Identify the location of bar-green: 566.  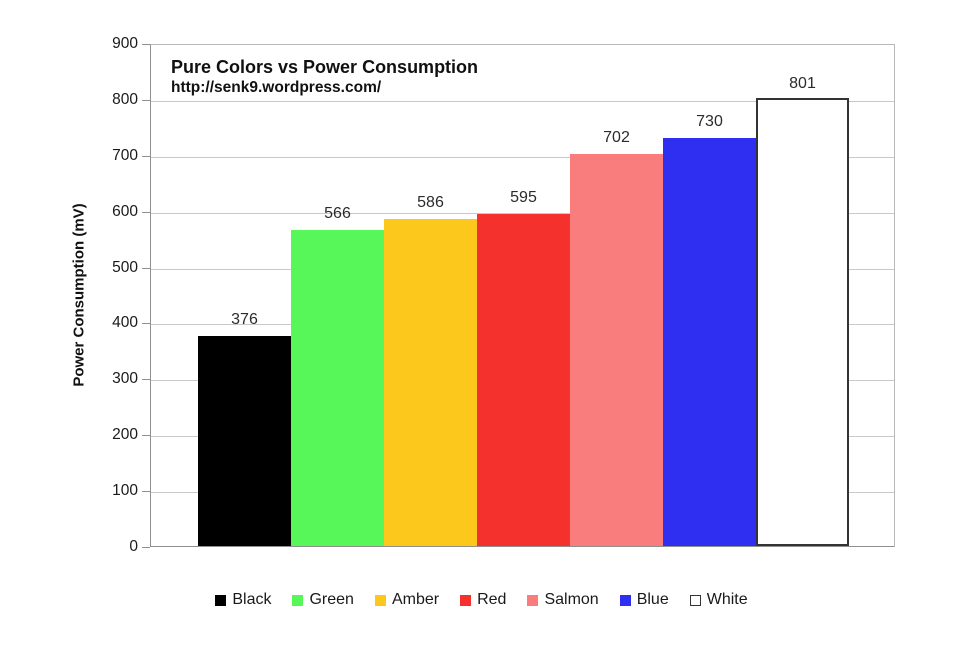
(337, 375).